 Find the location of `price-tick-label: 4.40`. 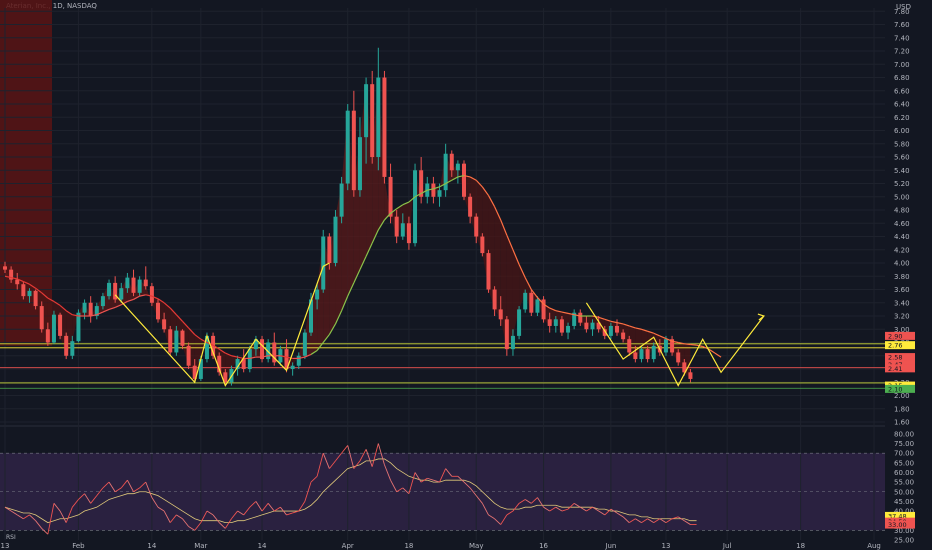

price-tick-label: 4.40 is located at coordinates (902, 237).